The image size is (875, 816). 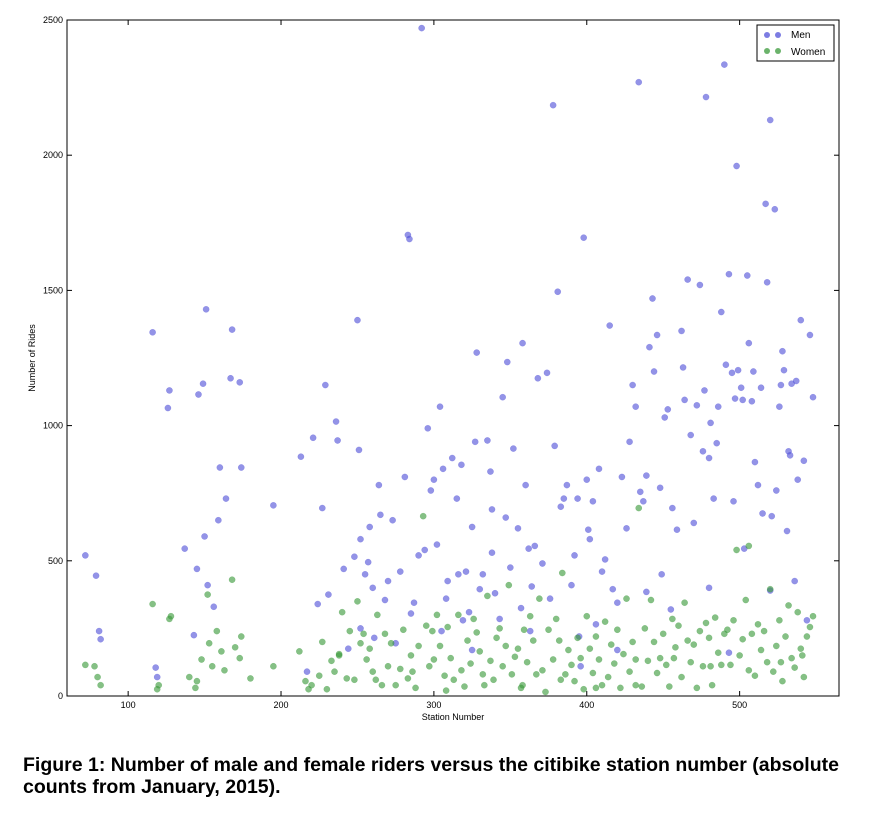 What do you see at coordinates (53, 155) in the screenshot?
I see `y-tick-label: 2000` at bounding box center [53, 155].